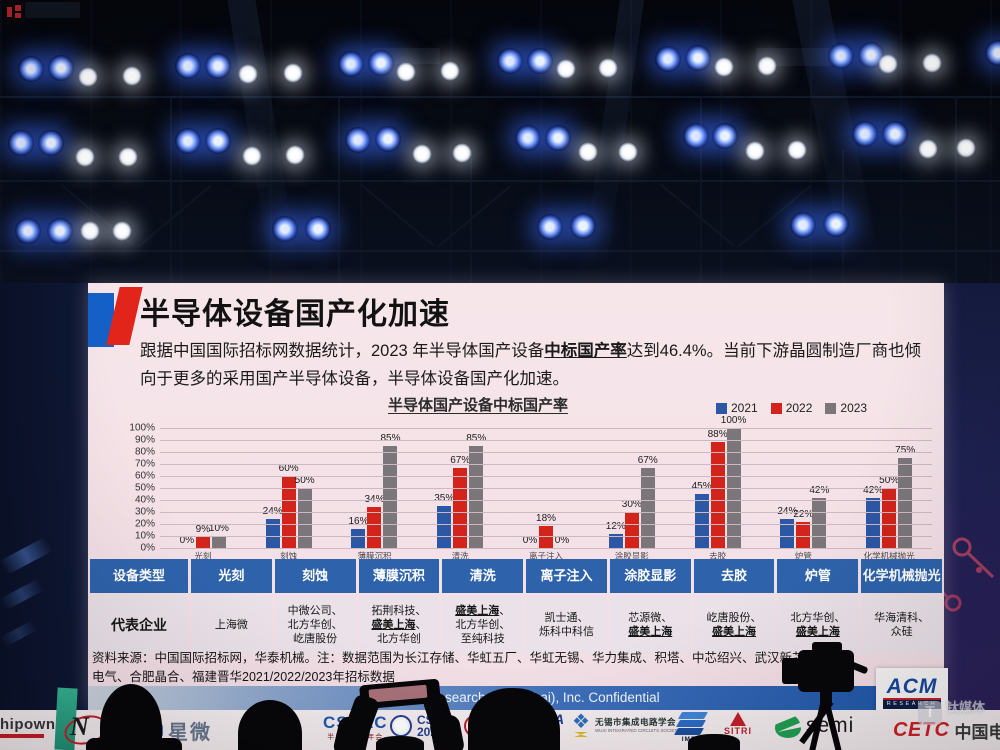 This screenshot has height=750, width=1000. I want to click on company-line: 中微公司、, so click(315, 610).